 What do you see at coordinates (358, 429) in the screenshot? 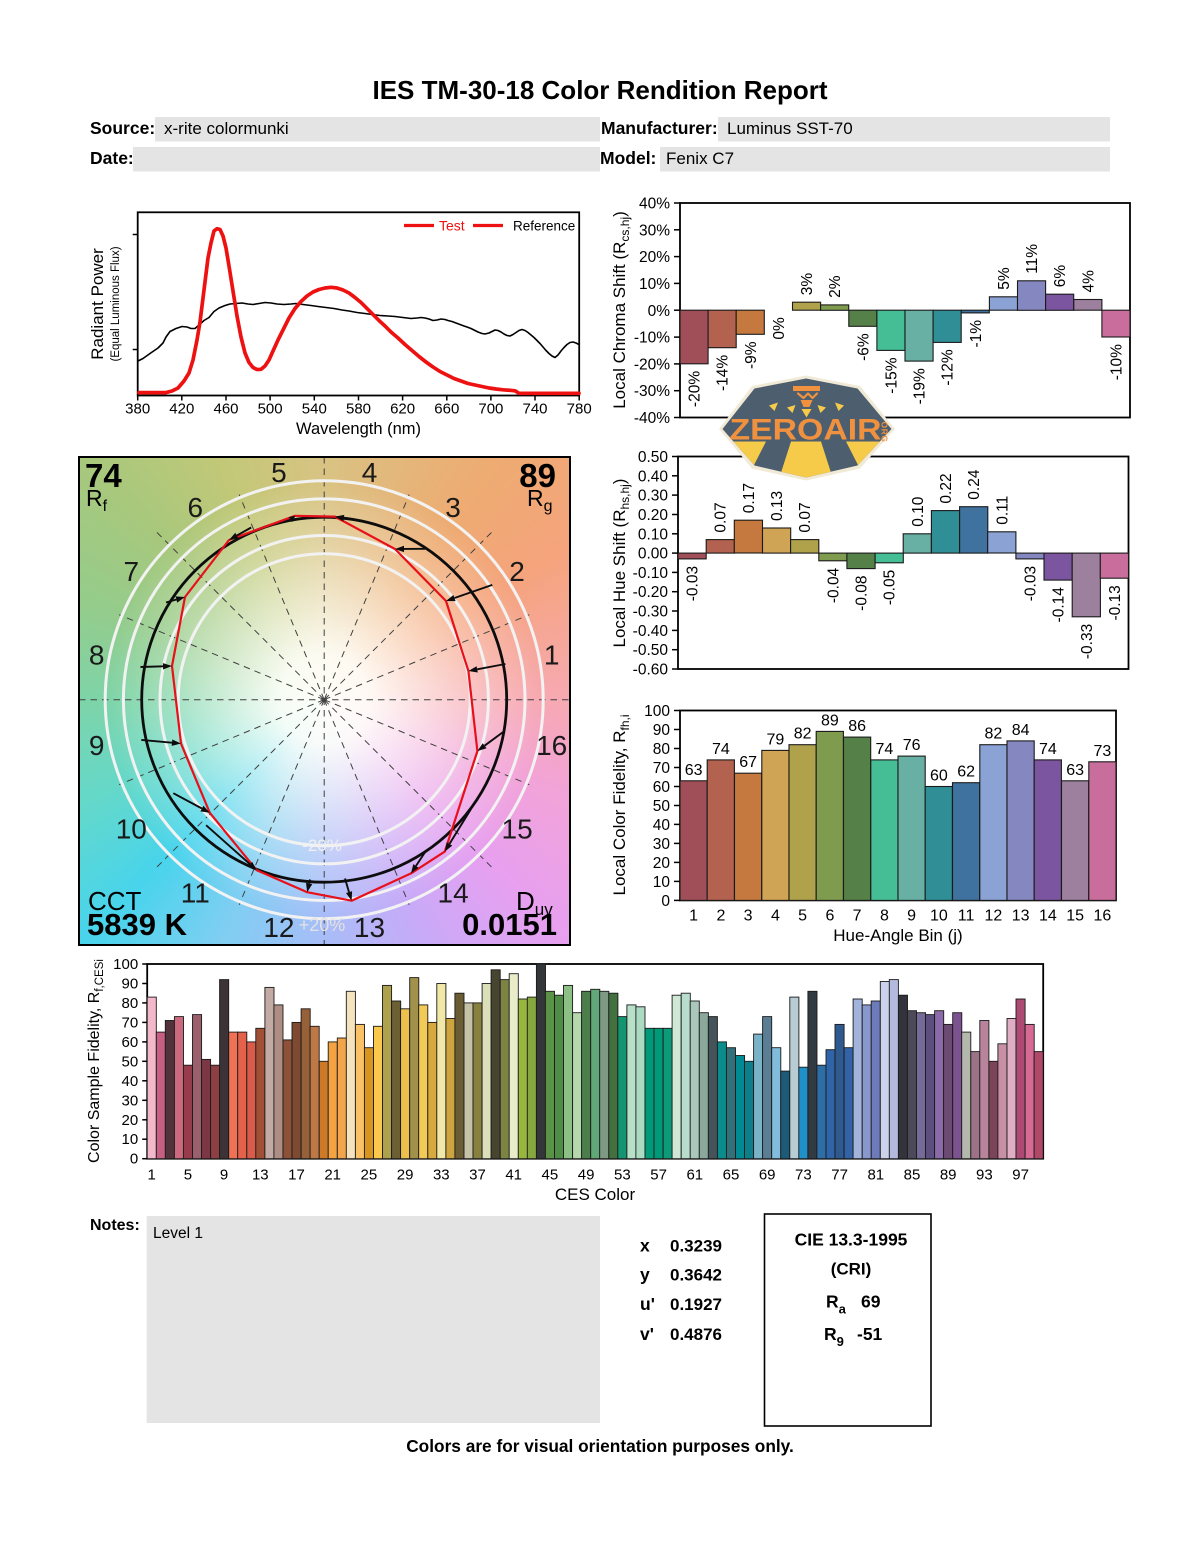
I see `svg-text: Wavelength (nm)` at bounding box center [358, 429].